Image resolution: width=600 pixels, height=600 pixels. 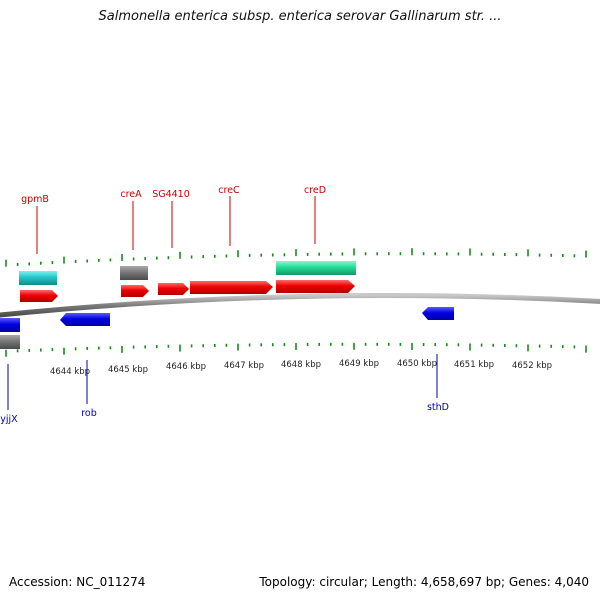 What do you see at coordinates (89, 413) in the screenshot?
I see `gene-label-rob: rob` at bounding box center [89, 413].